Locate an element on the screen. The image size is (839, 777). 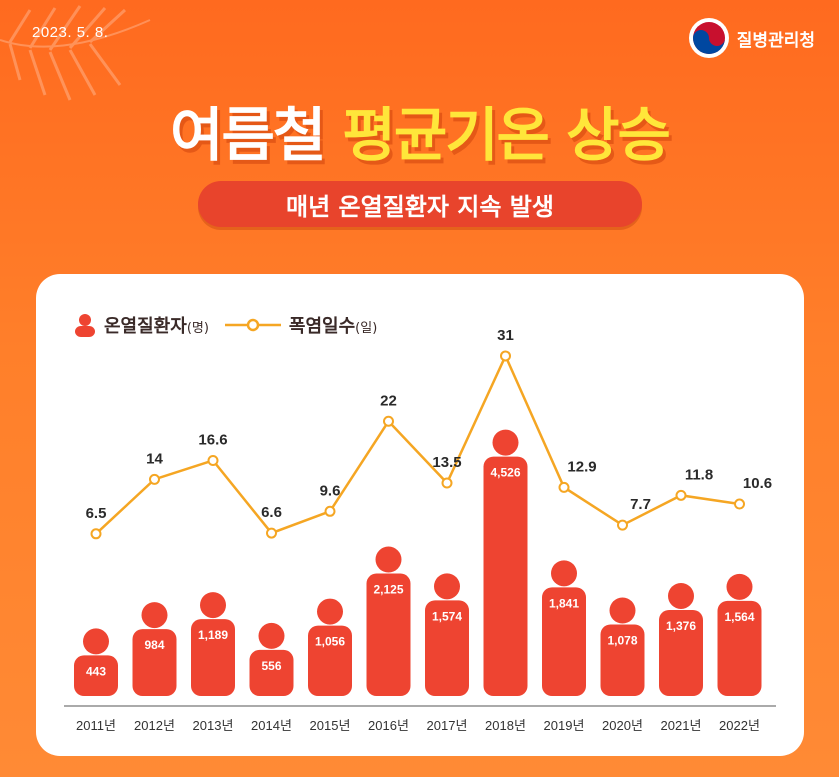
line-label-4: 9.6 is located at coordinates (330, 490).